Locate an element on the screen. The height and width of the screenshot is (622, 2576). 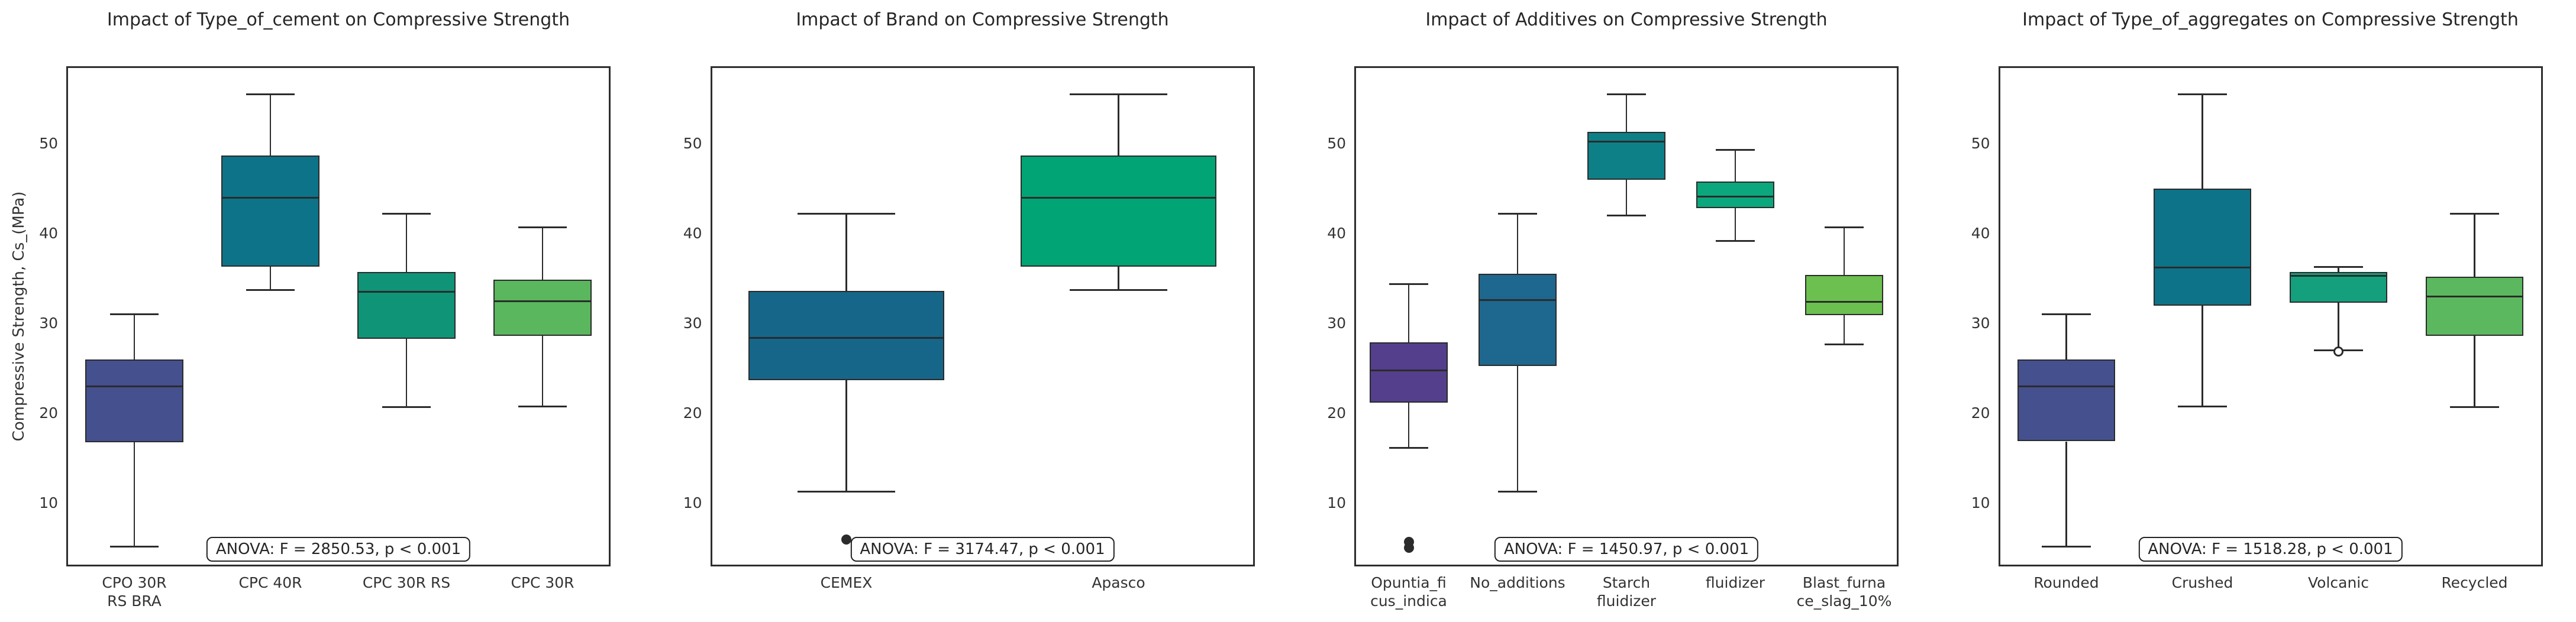
x-tick-label: fluidizer is located at coordinates (1735, 583).